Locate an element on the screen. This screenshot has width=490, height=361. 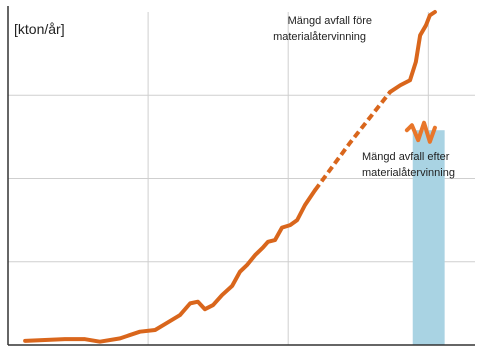
annotation: Mängd avfall efter is located at coordinates (406, 157).